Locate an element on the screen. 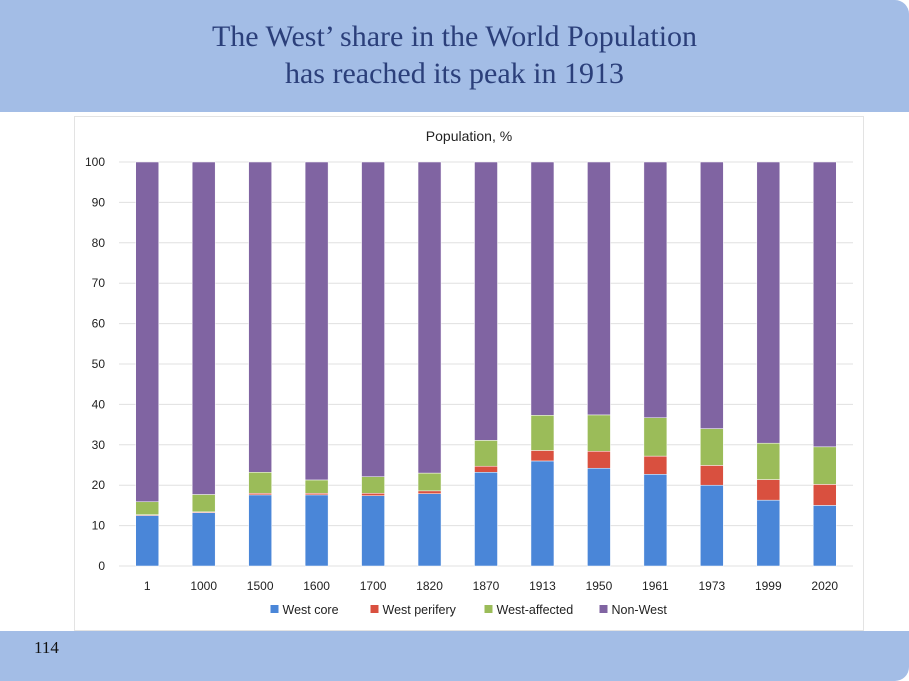 The height and width of the screenshot is (681, 909). legend-label: West-affected is located at coordinates (535, 610).